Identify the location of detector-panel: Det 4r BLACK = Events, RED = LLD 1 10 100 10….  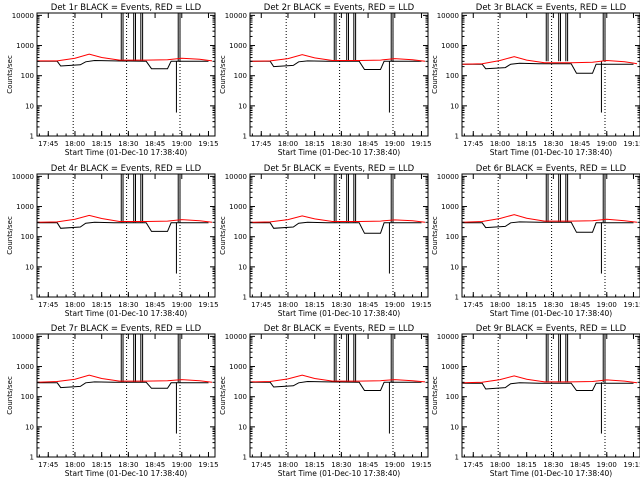
(112, 241).